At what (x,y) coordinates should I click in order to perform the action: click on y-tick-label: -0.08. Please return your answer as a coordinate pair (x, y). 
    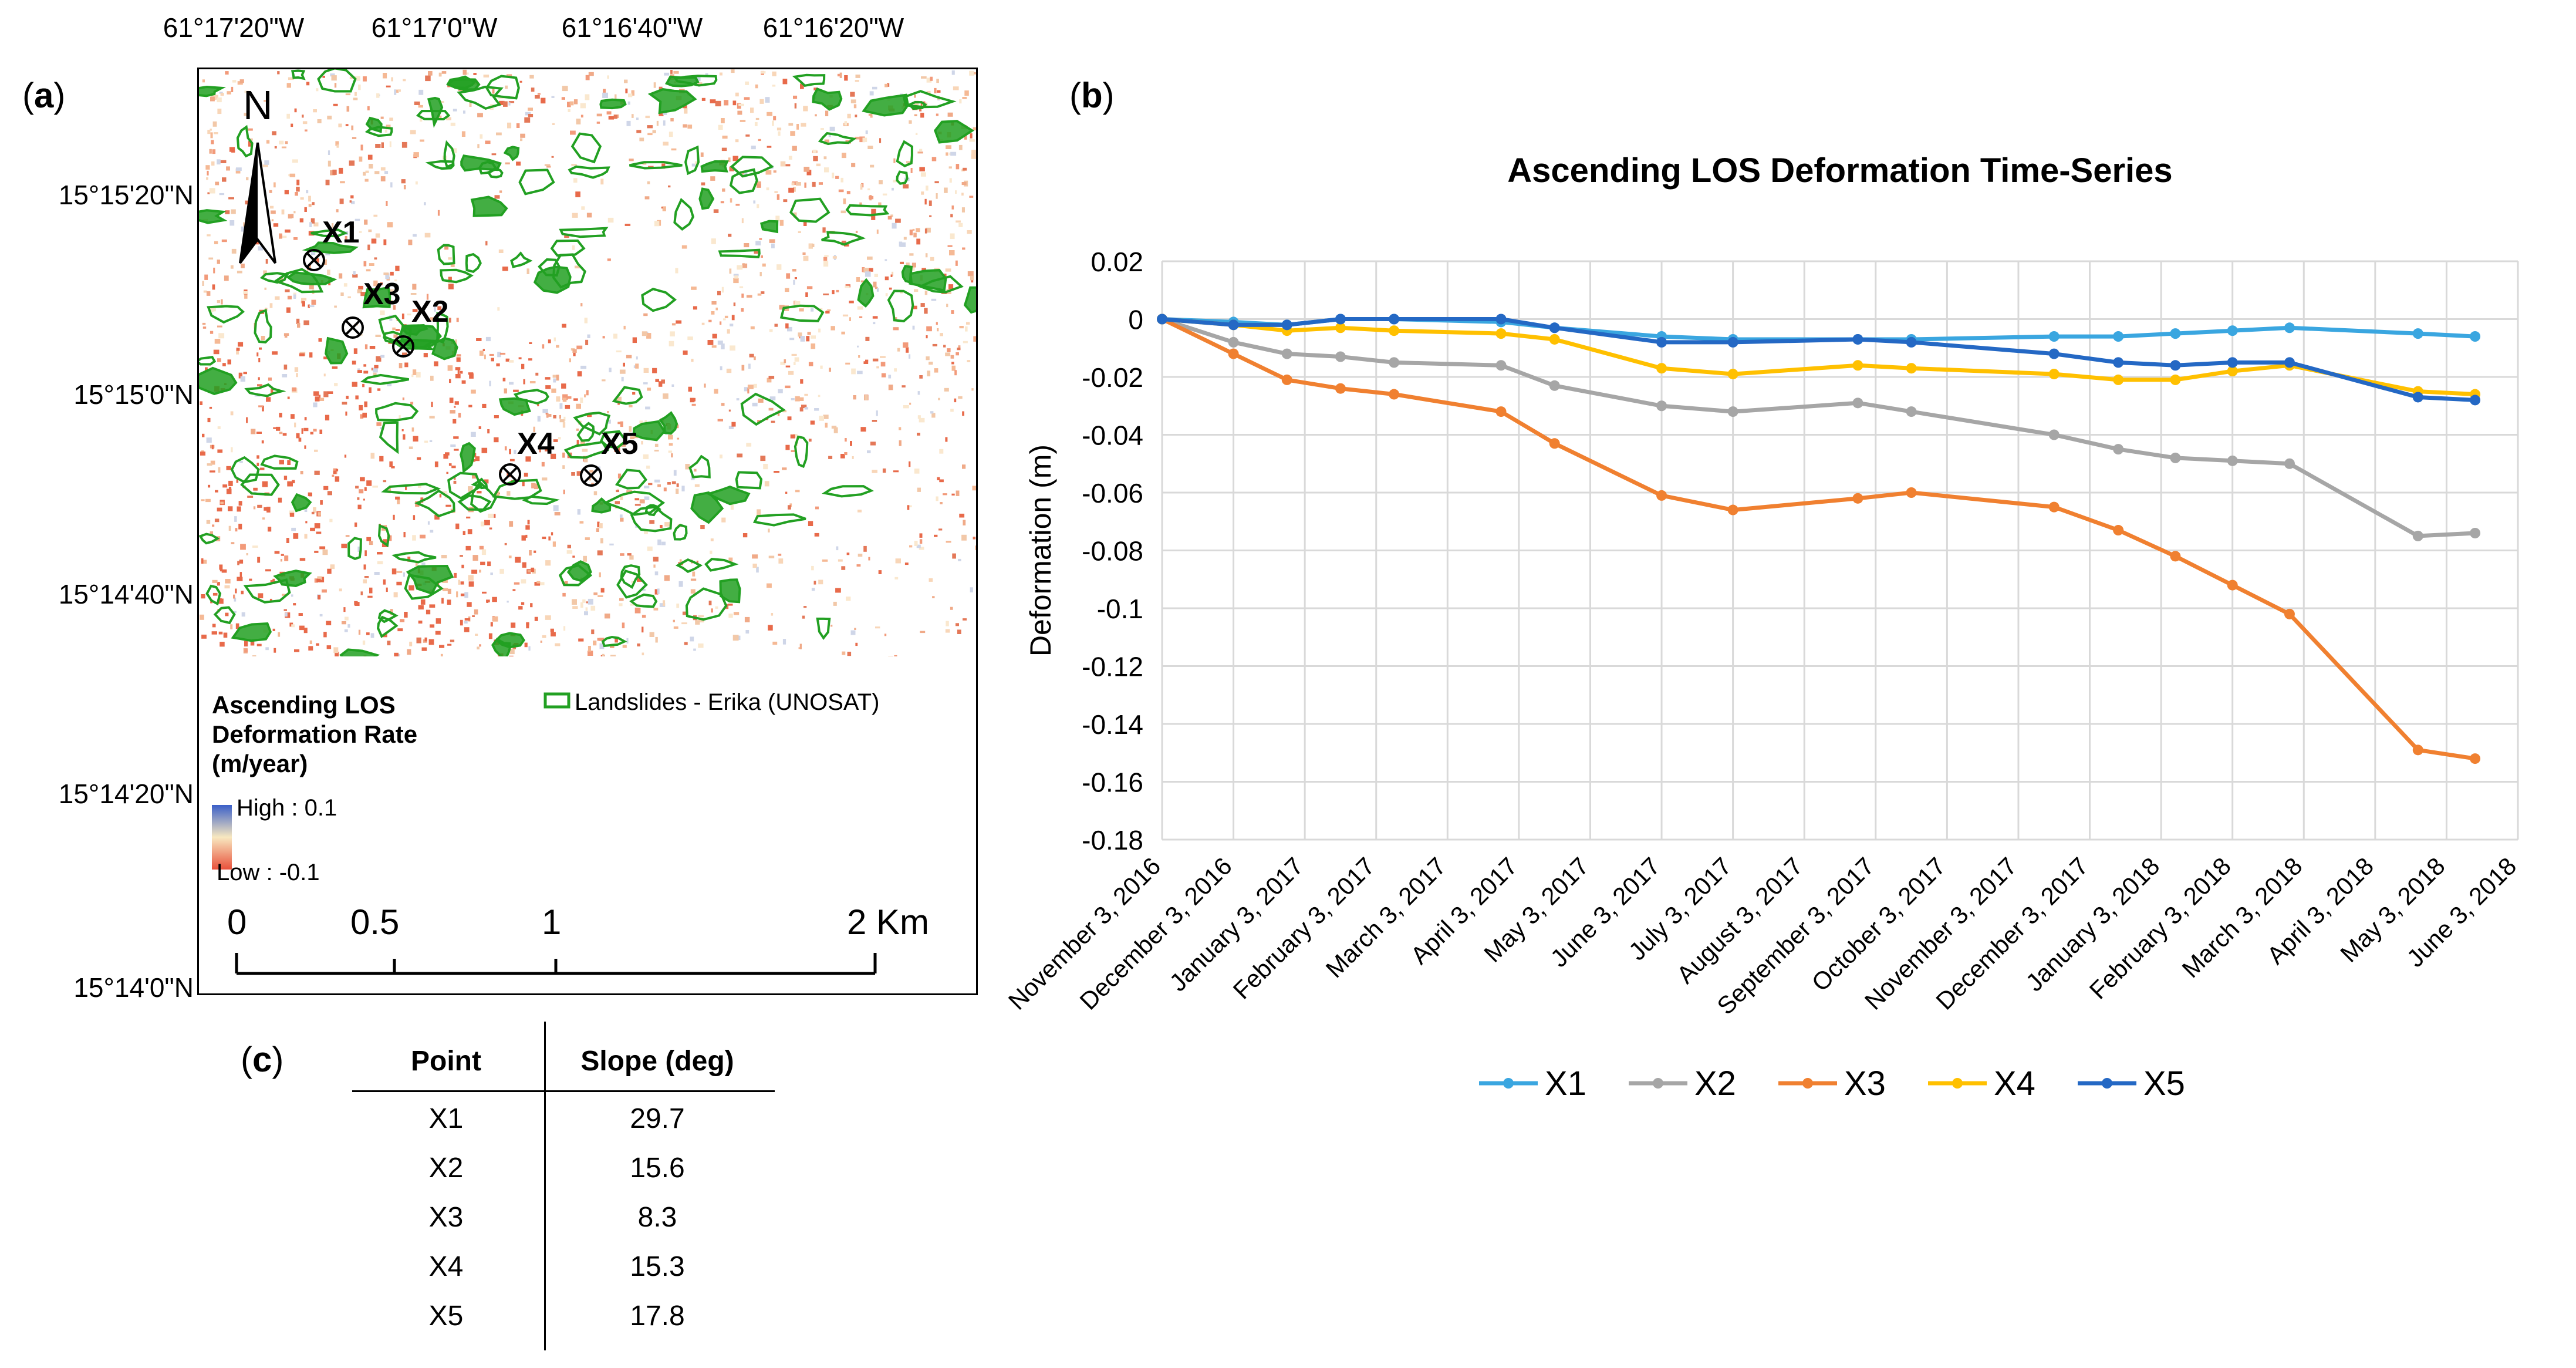
    Looking at the image, I should click on (1112, 551).